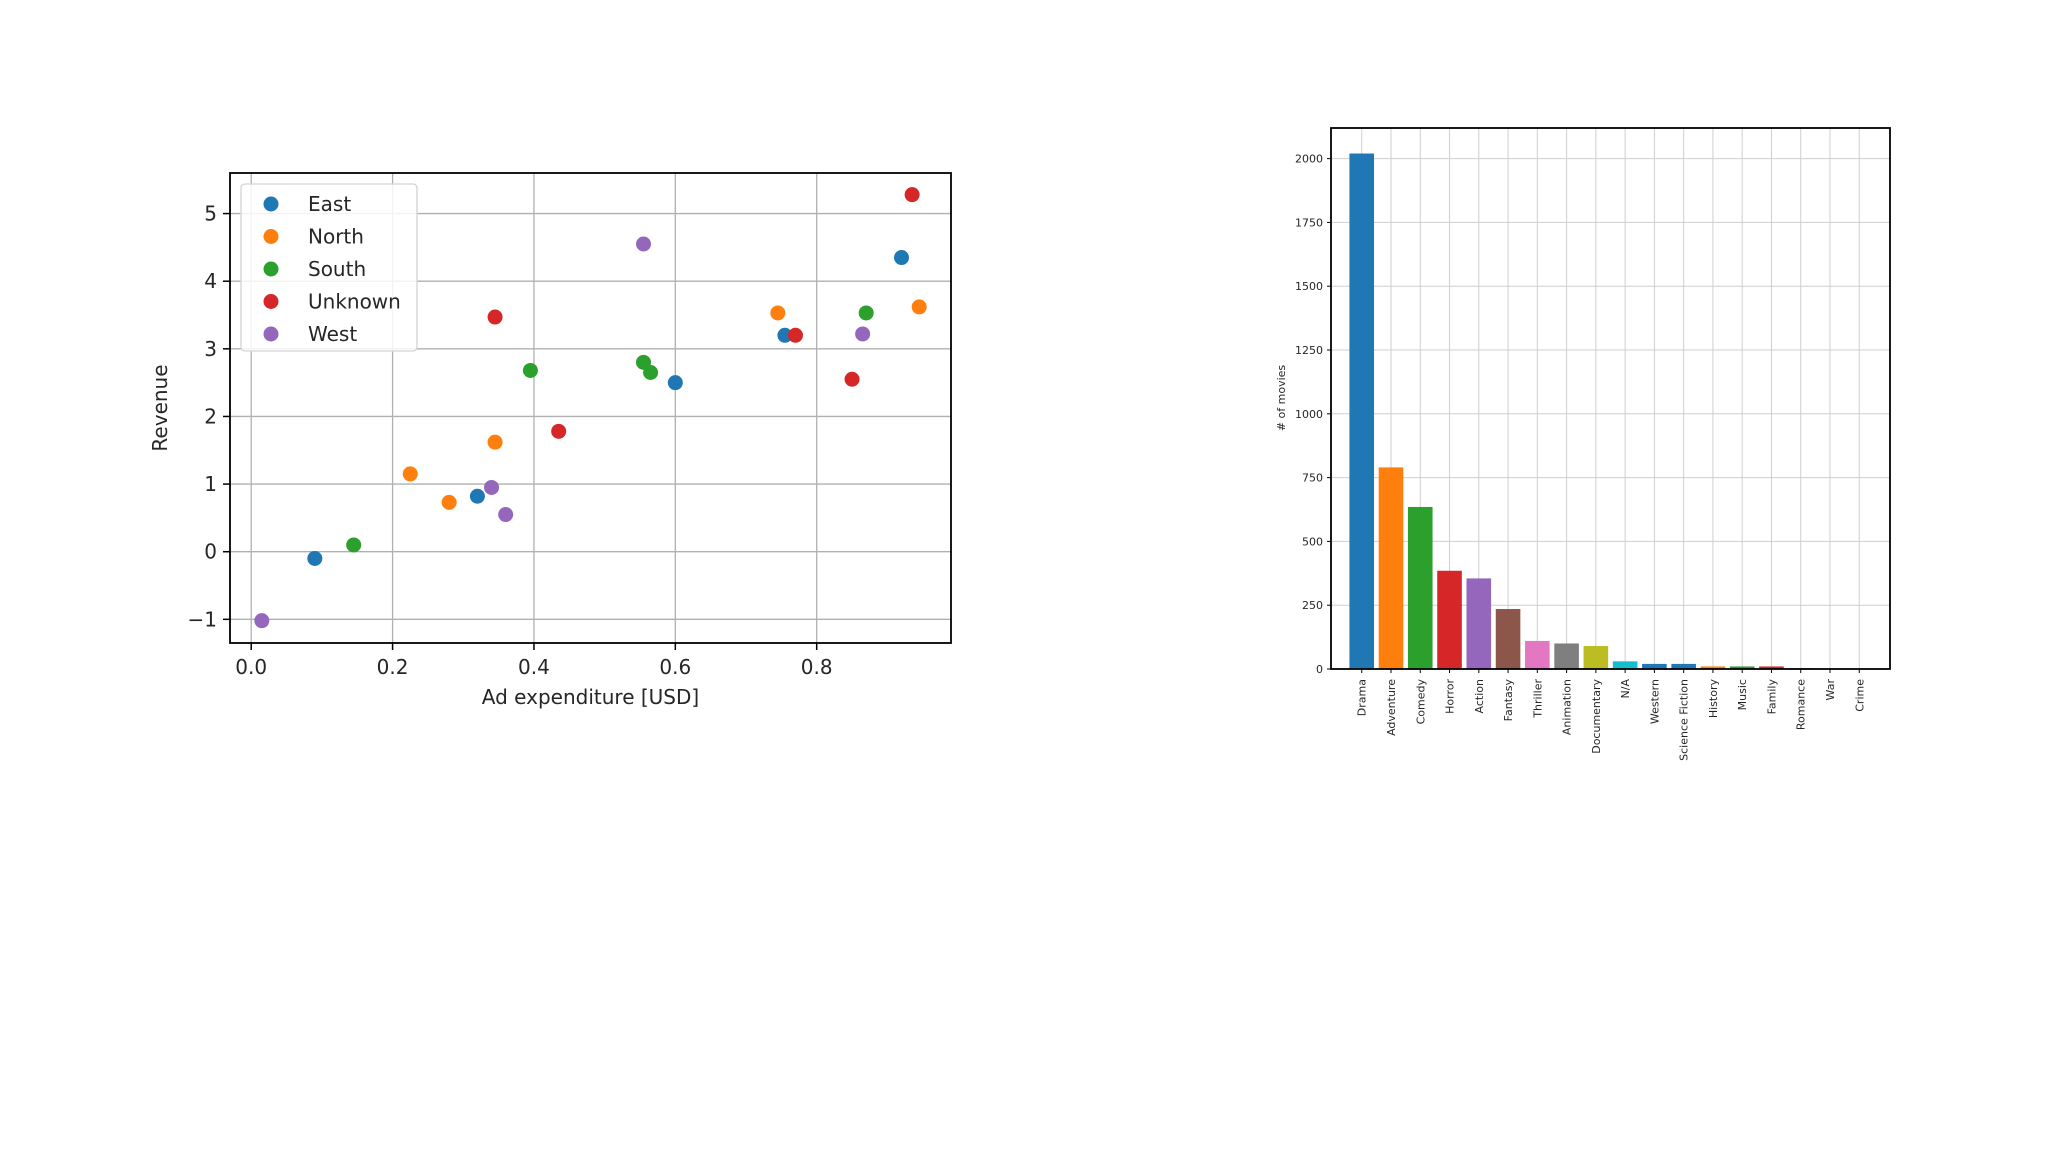 The height and width of the screenshot is (1152, 2048). Describe the element at coordinates (210, 416) in the screenshot. I see `scatter-y-tick-label: 2` at that location.